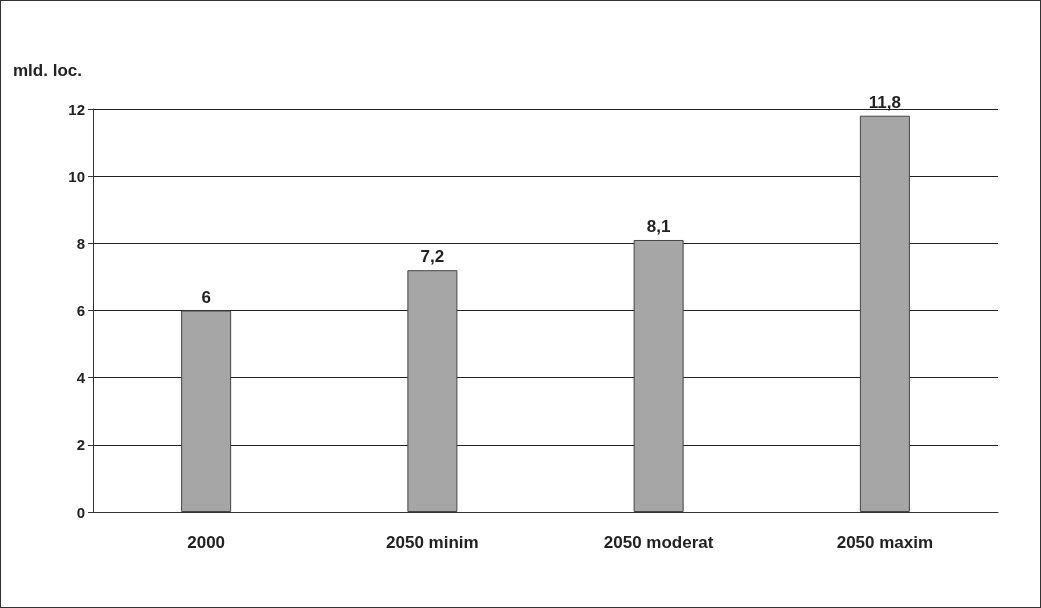 The width and height of the screenshot is (1041, 608). What do you see at coordinates (432, 542) in the screenshot?
I see `x-tick-label: 2050 minim` at bounding box center [432, 542].